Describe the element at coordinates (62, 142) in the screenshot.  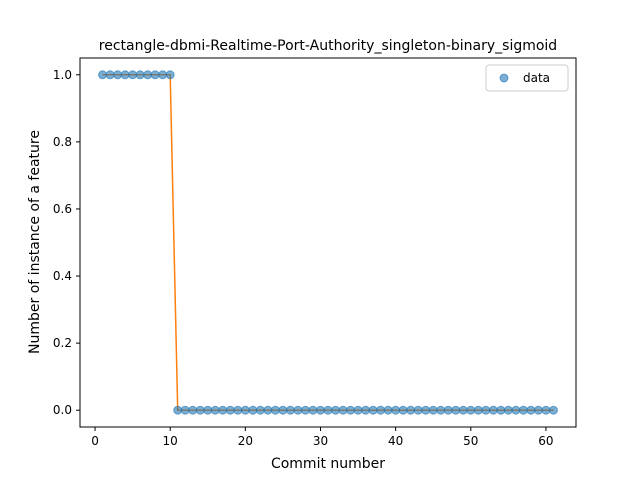
I see `y-tick-label: 0.8` at that location.